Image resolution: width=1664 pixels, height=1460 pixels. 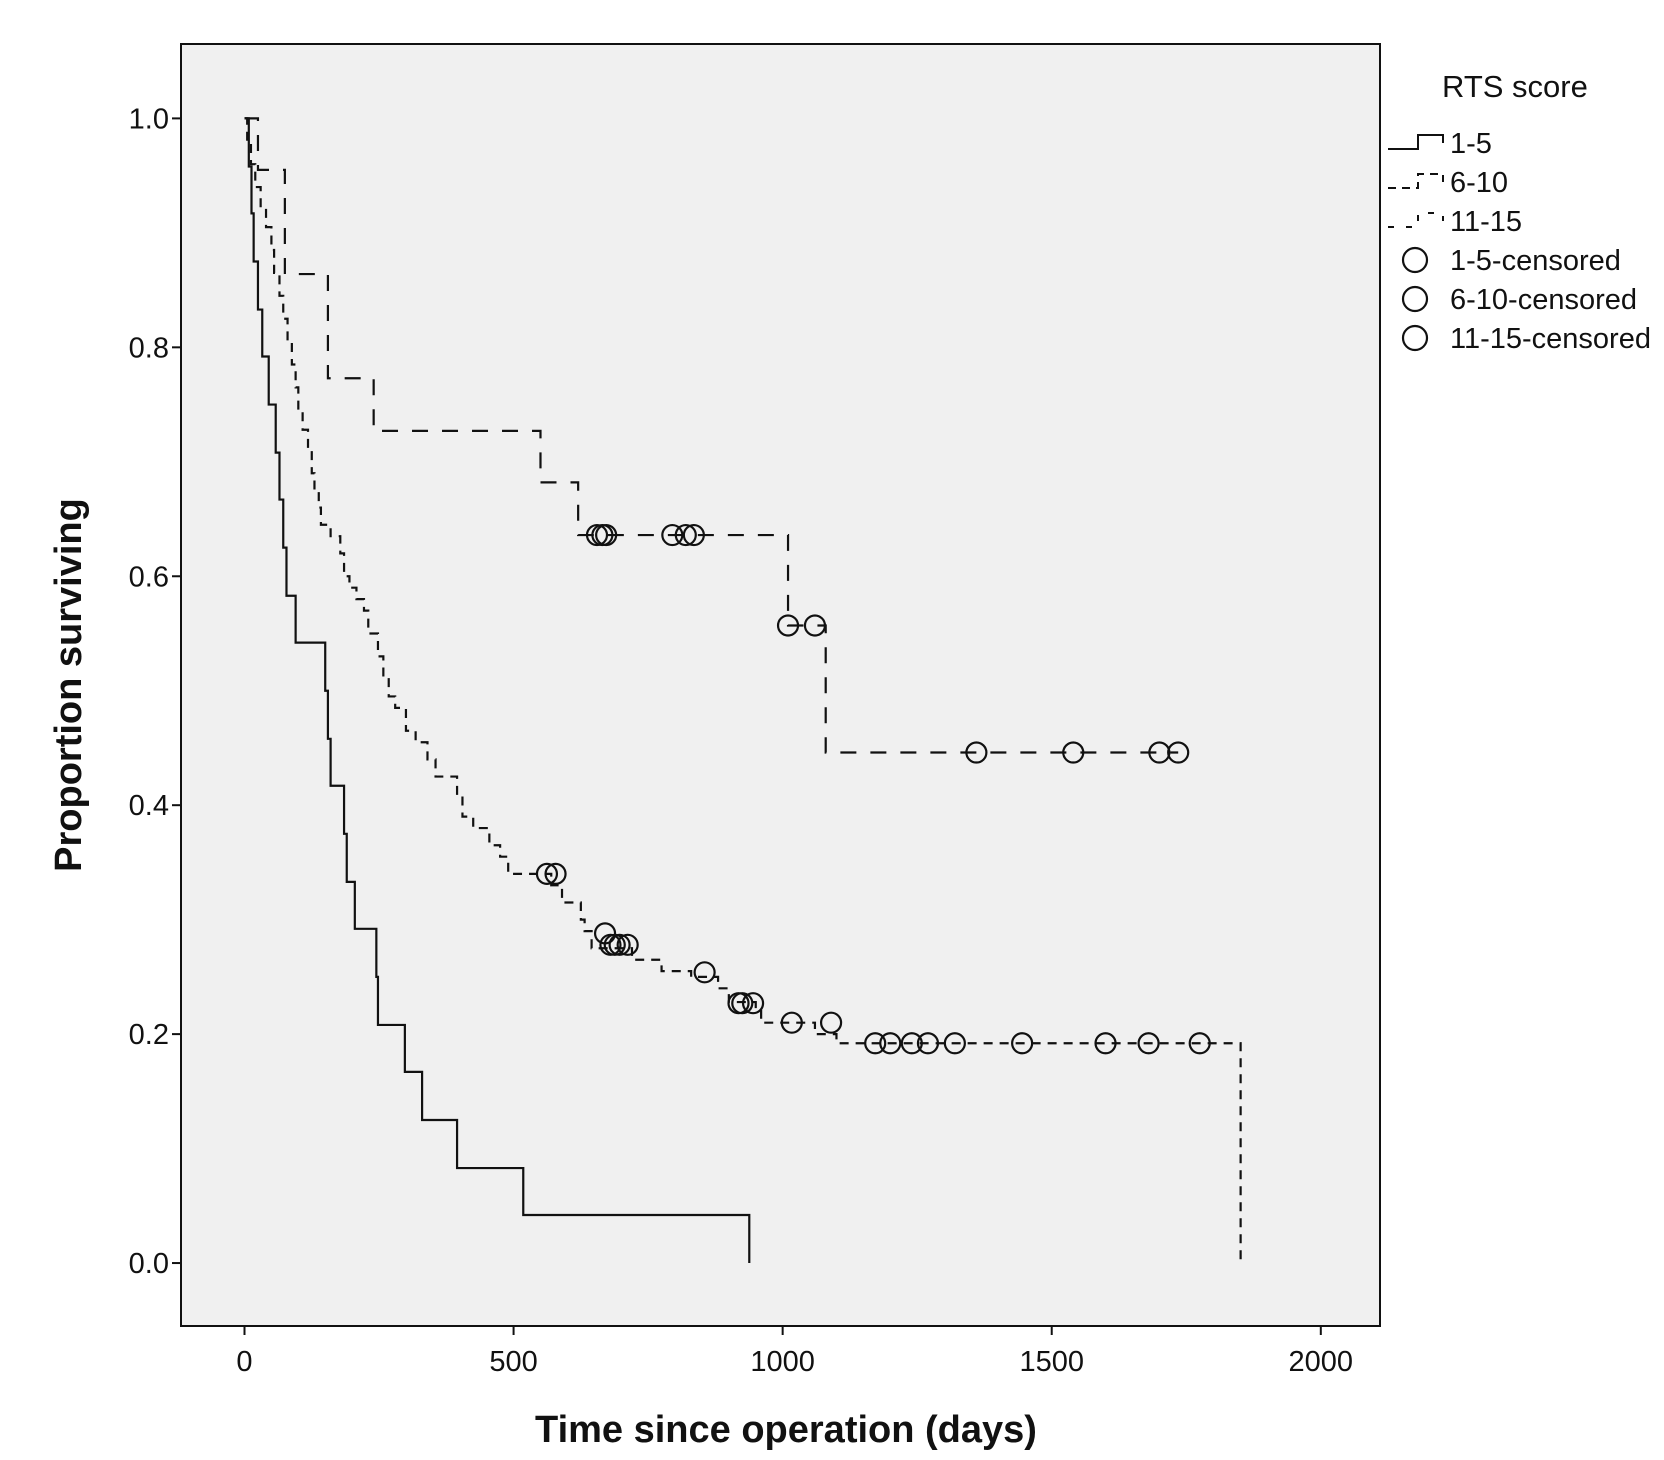 What do you see at coordinates (244, 1362) in the screenshot?
I see `x-tick-label: 0` at bounding box center [244, 1362].